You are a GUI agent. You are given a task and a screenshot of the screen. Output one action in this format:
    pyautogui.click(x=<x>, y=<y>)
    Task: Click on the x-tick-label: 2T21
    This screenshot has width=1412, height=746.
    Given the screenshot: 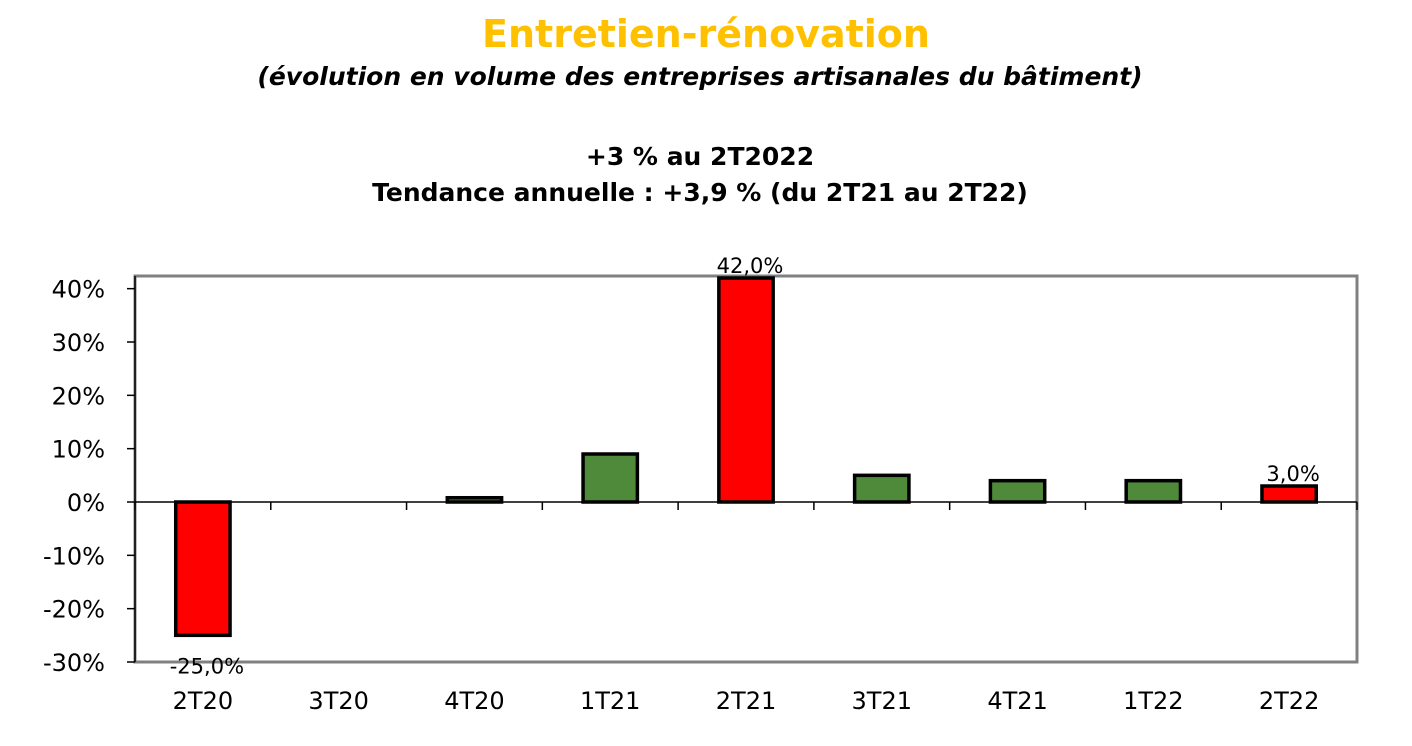 What is the action you would take?
    pyautogui.click(x=746, y=701)
    